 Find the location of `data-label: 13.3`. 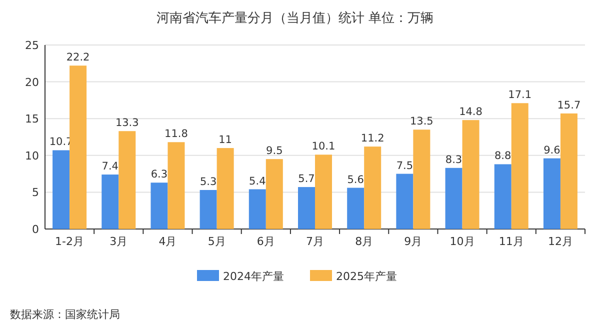

data-label: 13.3 is located at coordinates (127, 123).